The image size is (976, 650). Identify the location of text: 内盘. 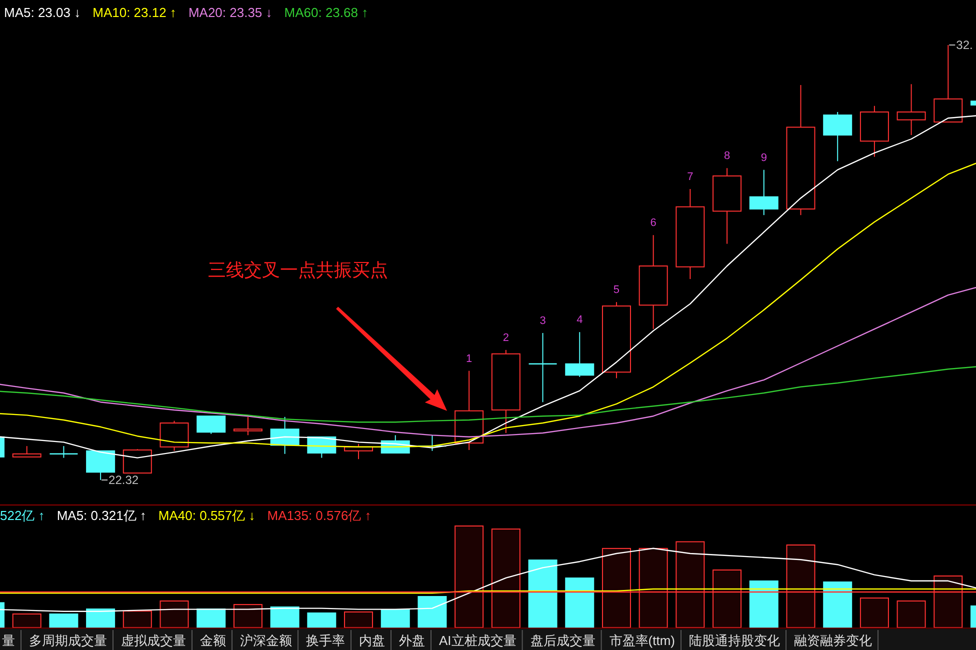
(372, 640).